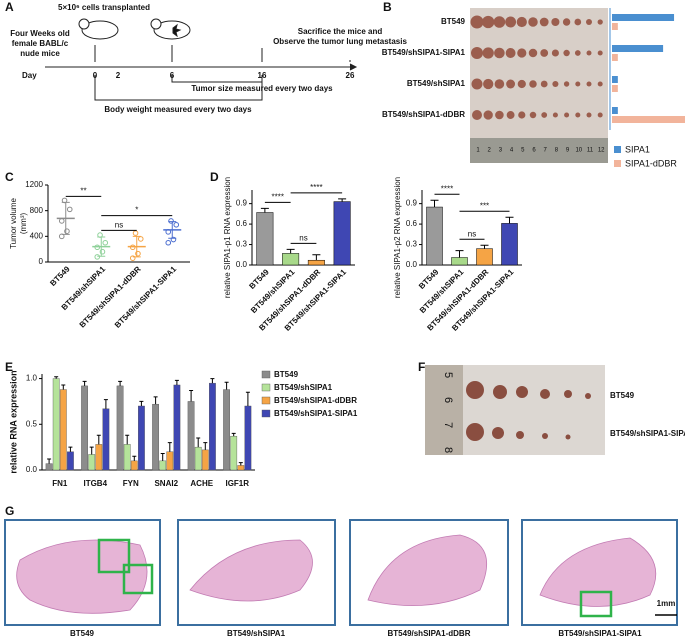 This screenshot has width=685, height=640. What do you see at coordinates (214, 177) in the screenshot?
I see `panel-letter: D` at bounding box center [214, 177].